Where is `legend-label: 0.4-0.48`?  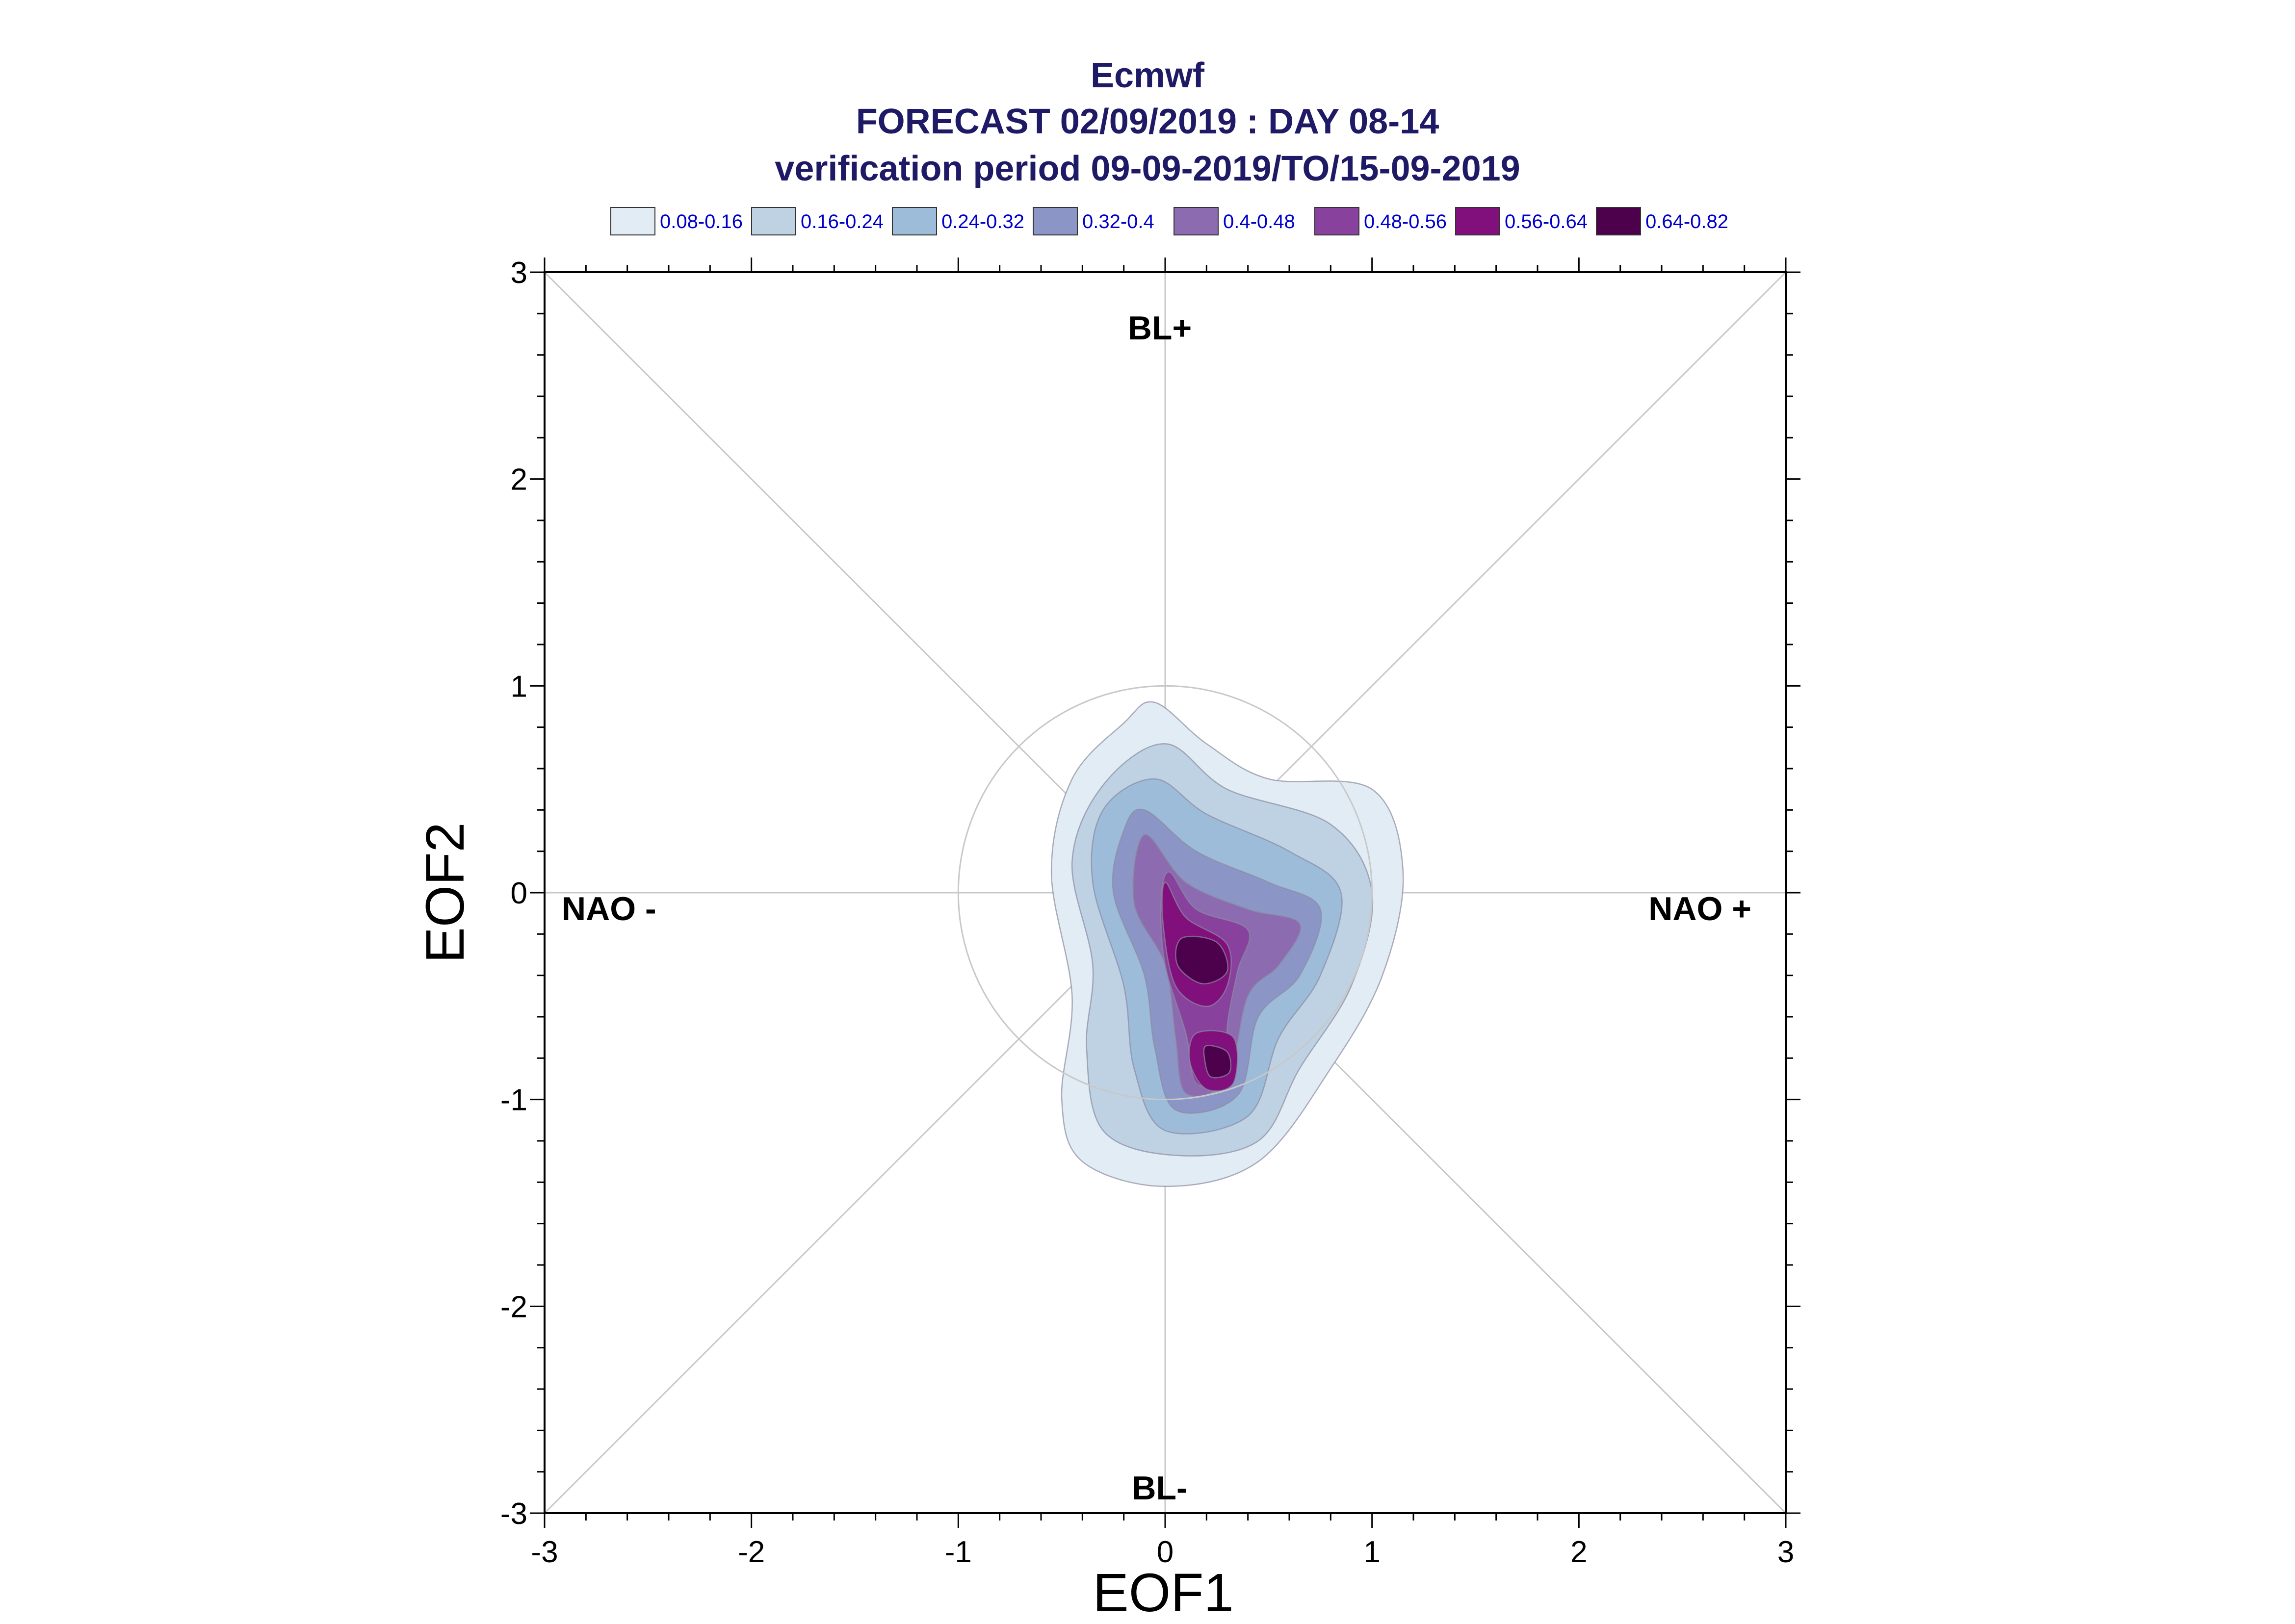 legend-label: 0.4-0.48 is located at coordinates (1259, 221).